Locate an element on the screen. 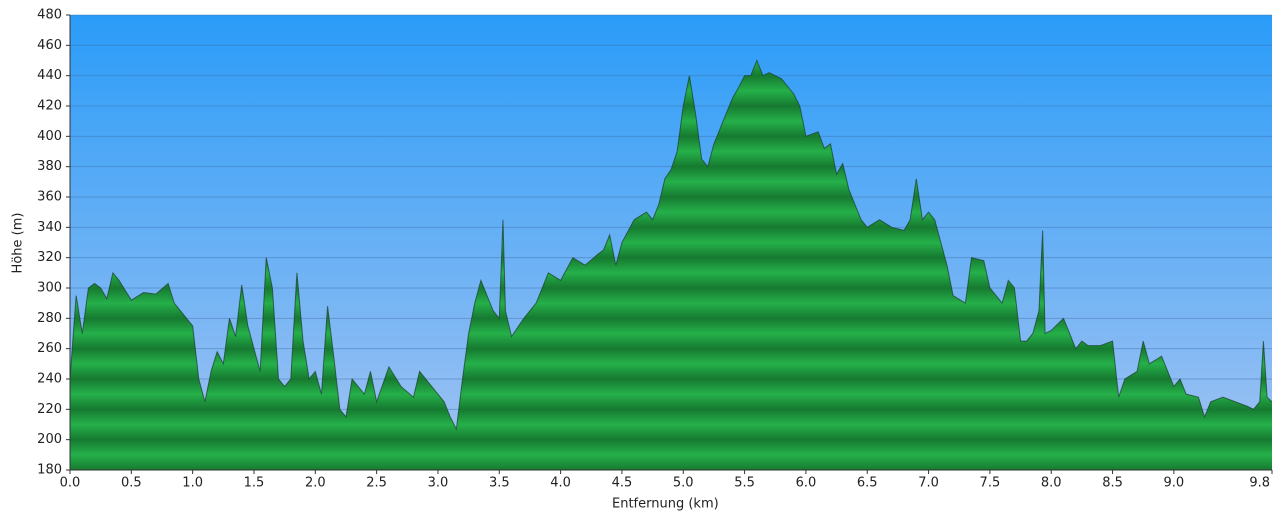 The image size is (1280, 523). x-tick-label: 1.0 is located at coordinates (192, 483).